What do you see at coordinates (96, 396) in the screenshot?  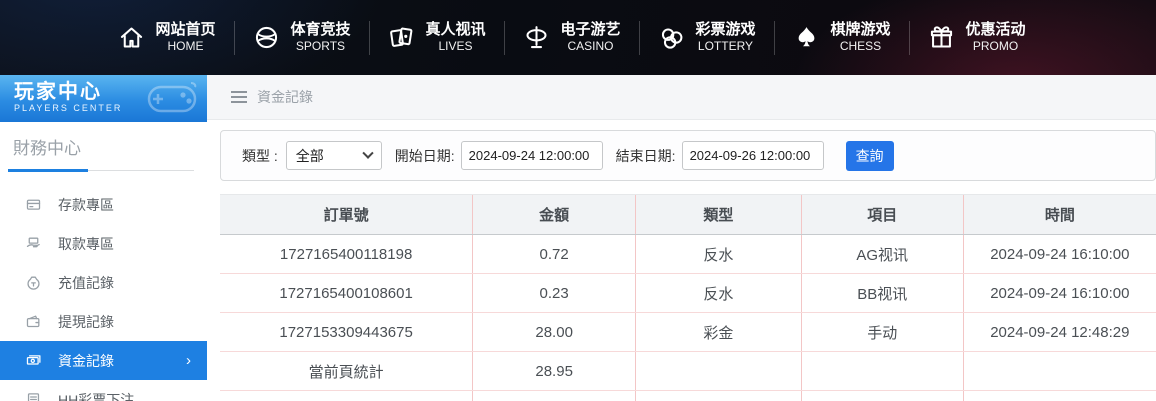 I see `sidebar-item-label: HH彩票下注` at bounding box center [96, 396].